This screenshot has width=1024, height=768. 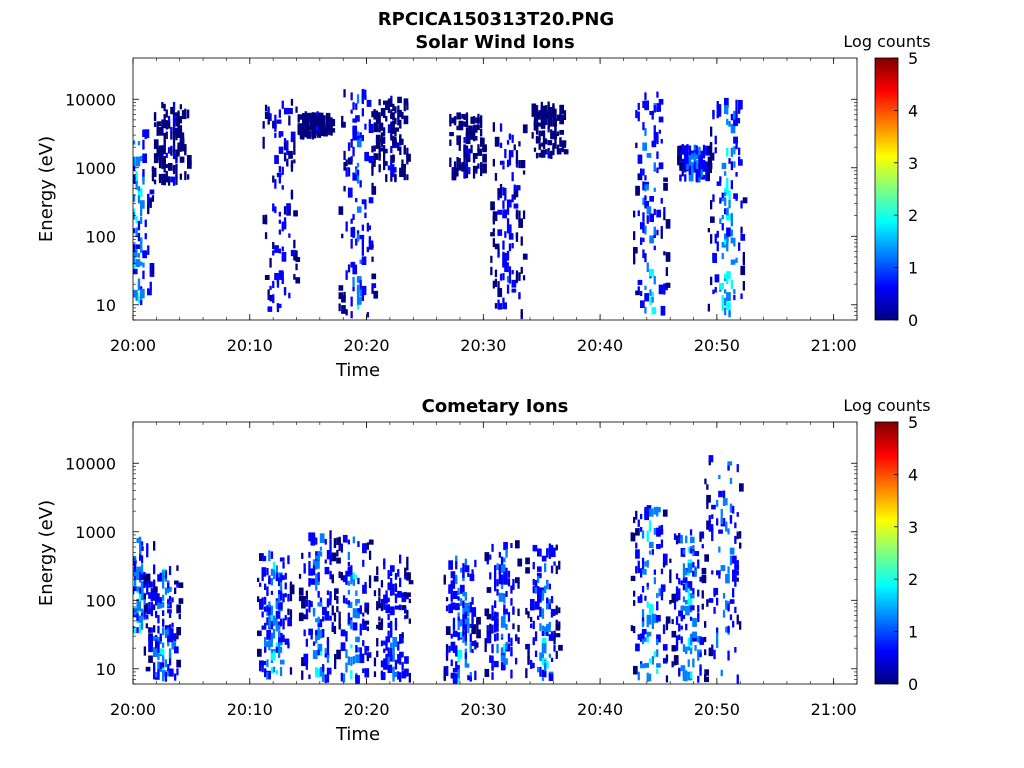 What do you see at coordinates (496, 19) in the screenshot?
I see `figure-title: RPCICA150313T20.PNG` at bounding box center [496, 19].